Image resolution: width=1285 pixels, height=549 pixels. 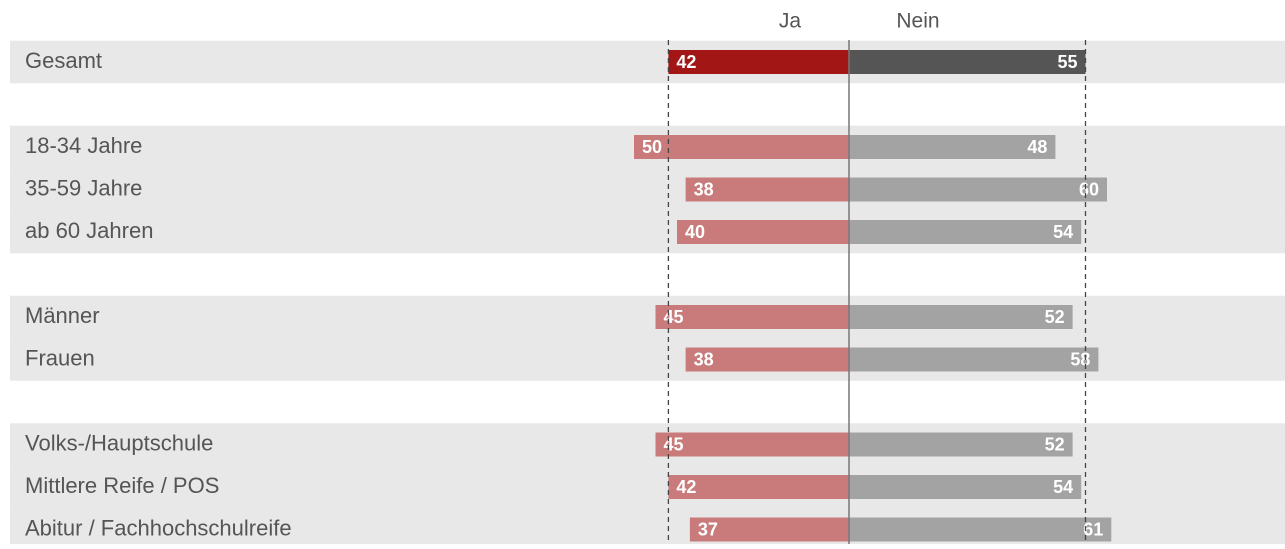 What do you see at coordinates (89, 230) in the screenshot?
I see `category-label: ab 60 Jahren` at bounding box center [89, 230].